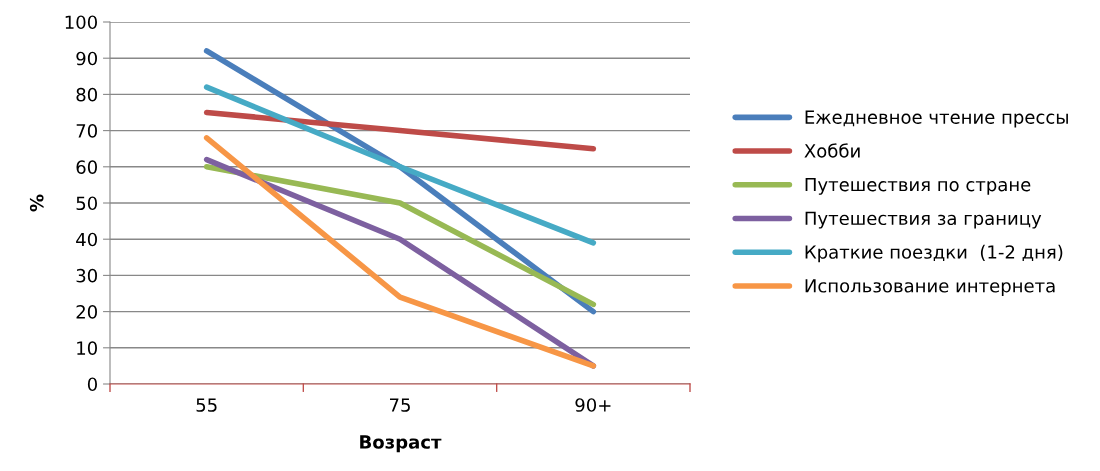 This screenshot has height=471, width=1100. What do you see at coordinates (92, 384) in the screenshot?
I see `y-tick-label: 0` at bounding box center [92, 384].